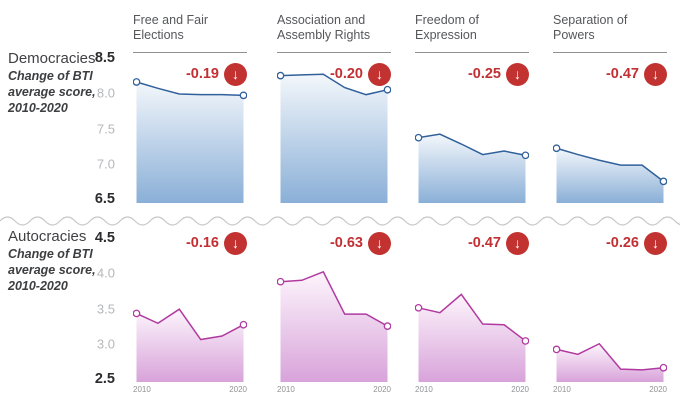 This screenshot has height=411, width=680. What do you see at coordinates (105, 344) in the screenshot?
I see `y-axis-tick: 3.0` at bounding box center [105, 344].